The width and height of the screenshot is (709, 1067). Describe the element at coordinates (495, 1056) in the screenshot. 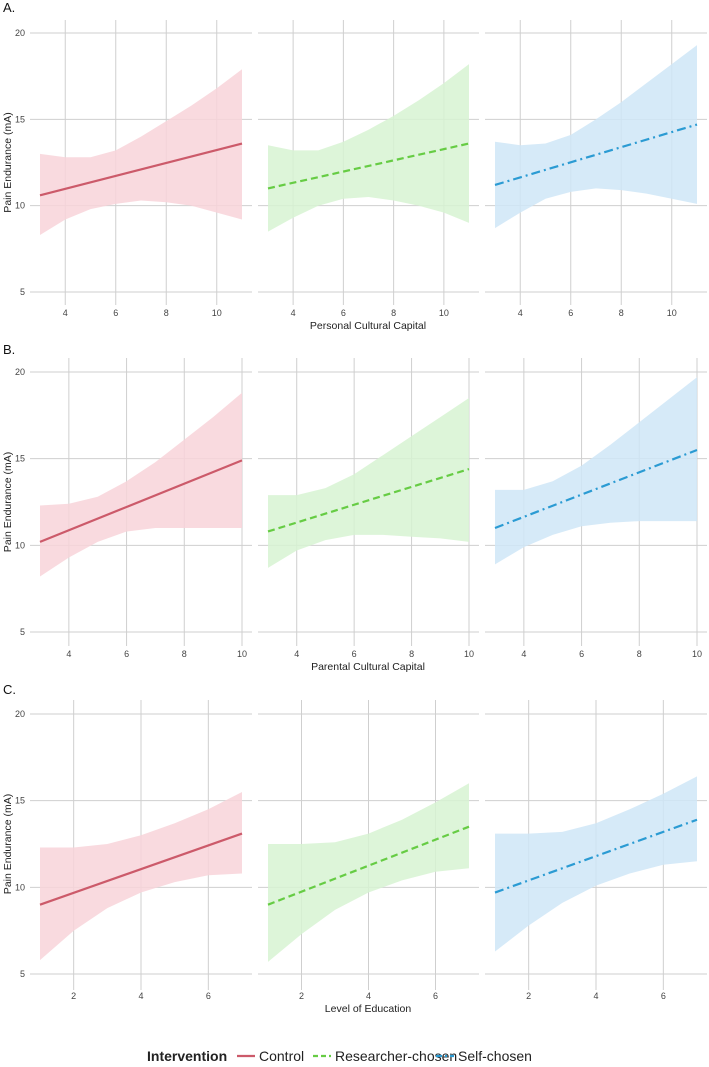

I see `legend-label: Self-chosen` at that location.